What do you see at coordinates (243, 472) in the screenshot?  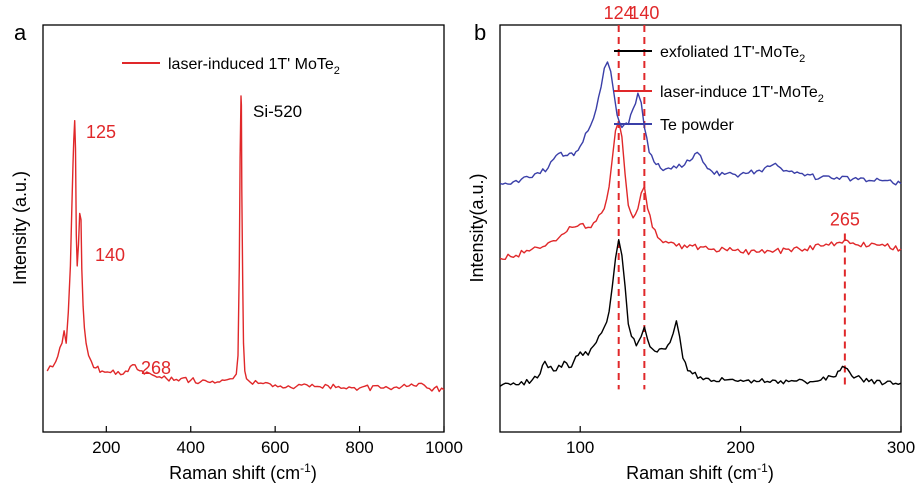 I see `panel-a-xlabel: Raman shift (cm-1)` at bounding box center [243, 472].